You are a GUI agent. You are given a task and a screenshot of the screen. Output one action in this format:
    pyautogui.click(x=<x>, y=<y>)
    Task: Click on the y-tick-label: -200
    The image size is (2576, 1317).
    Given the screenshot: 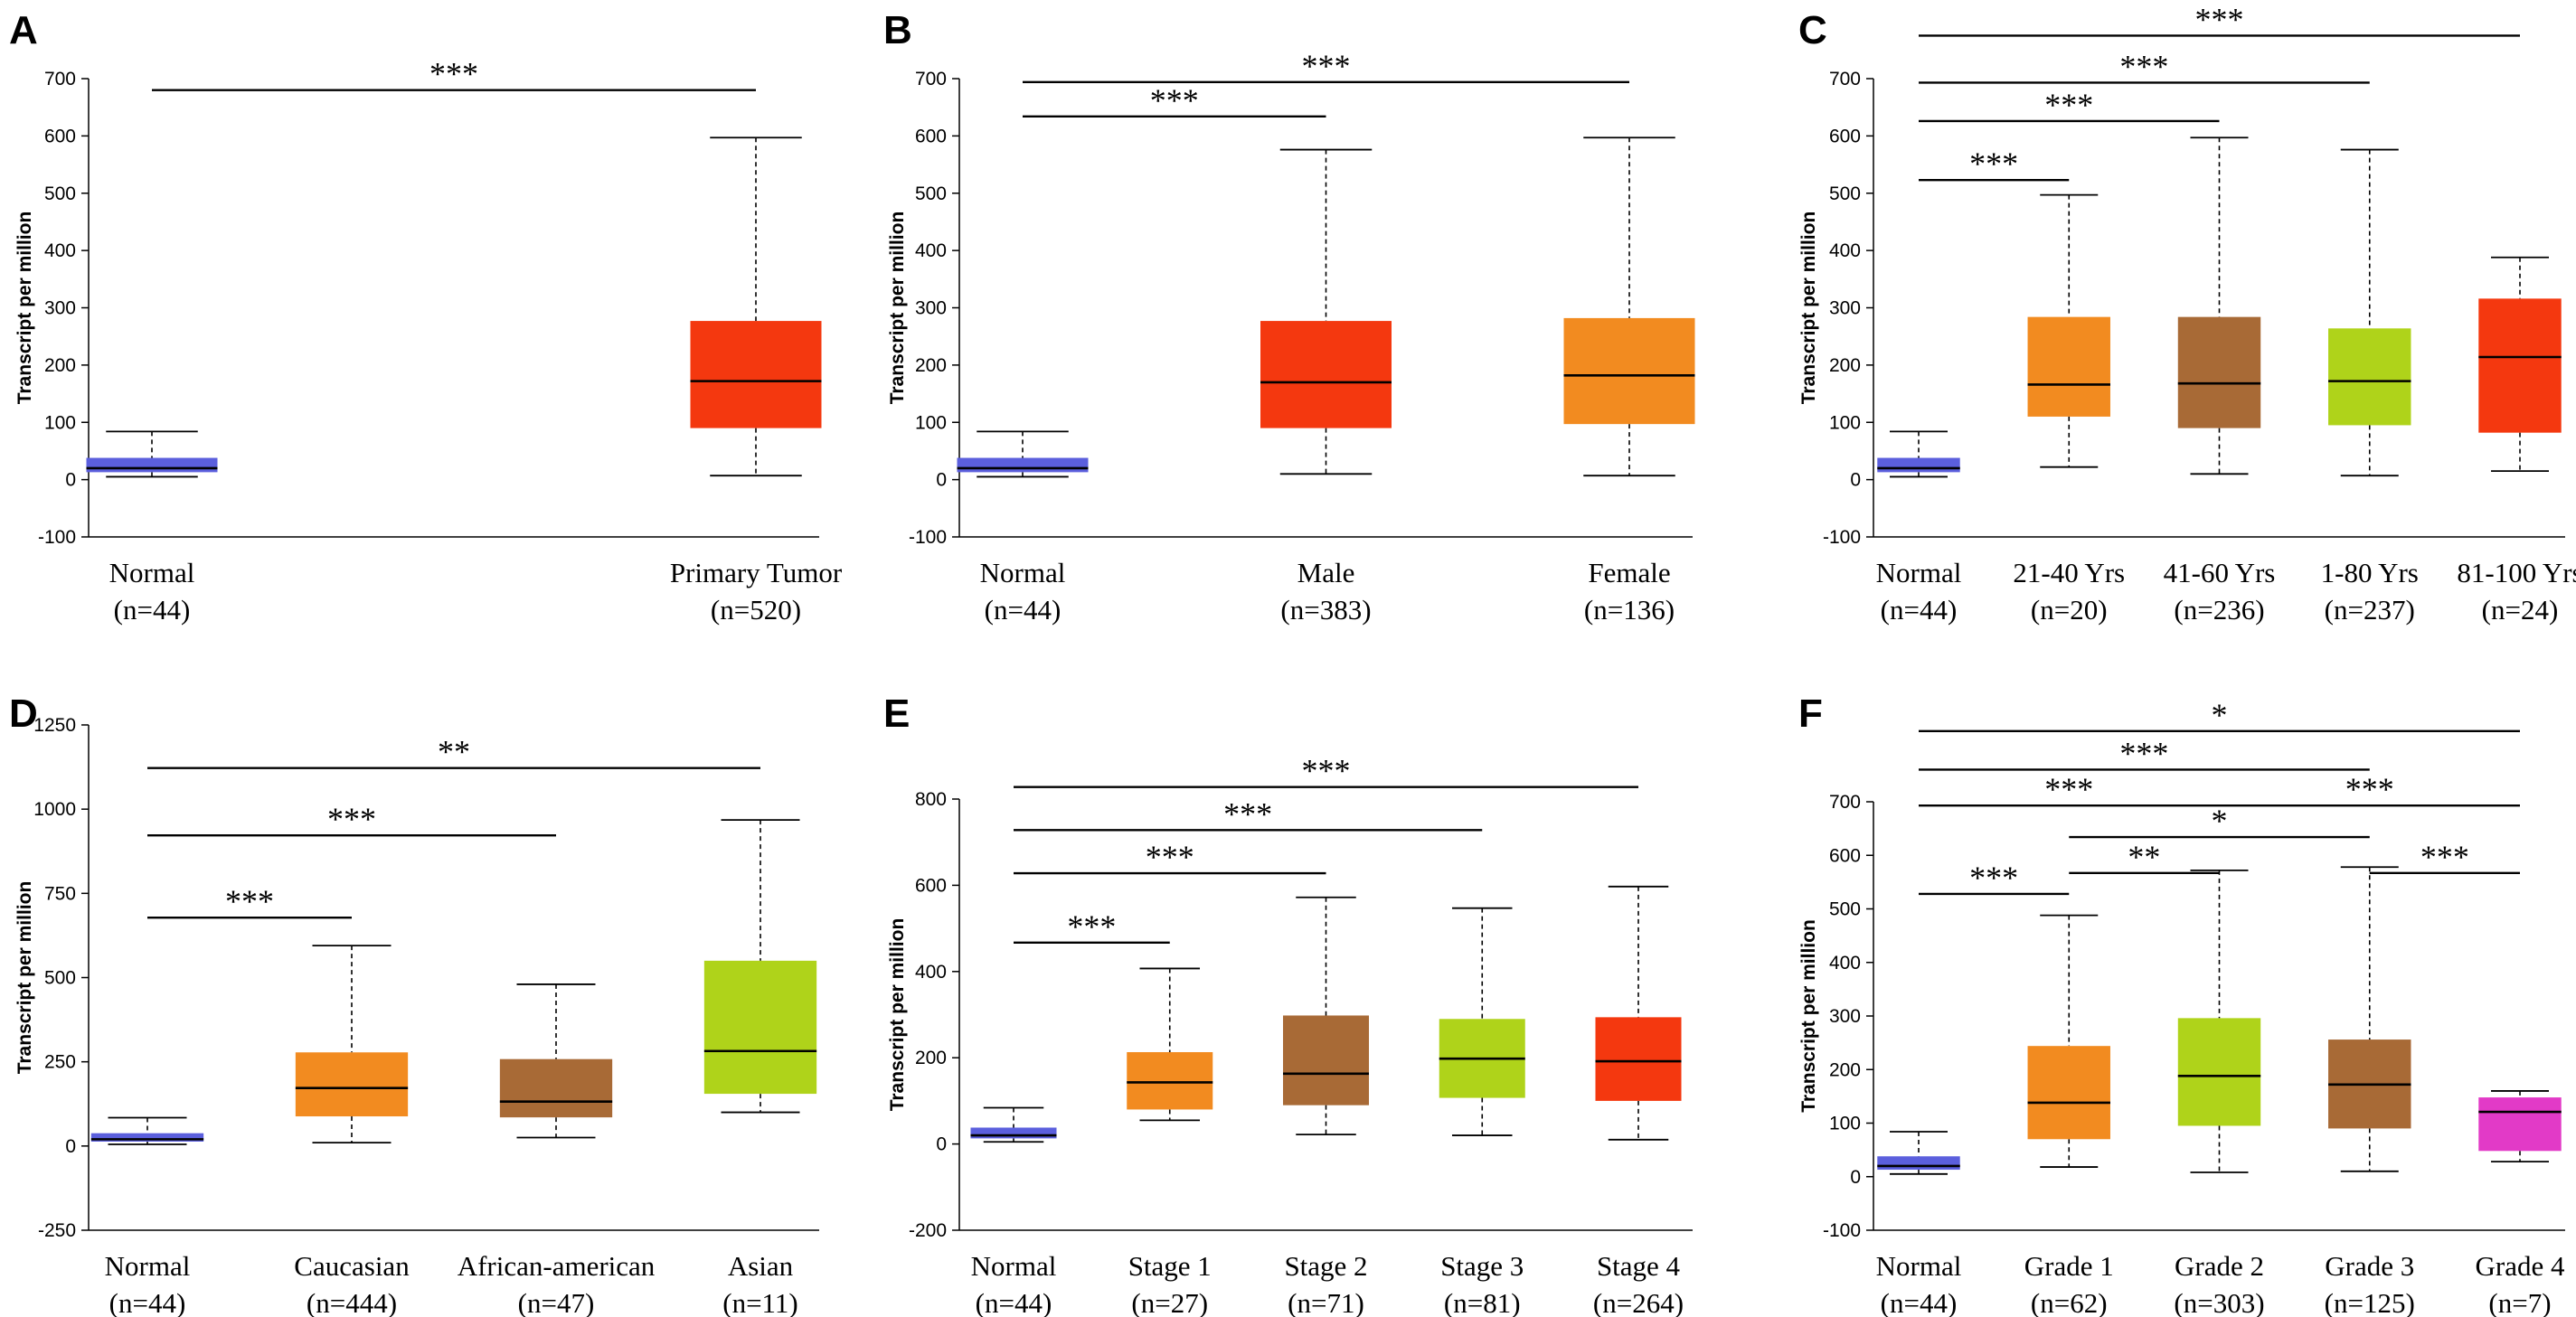 What is the action you would take?
    pyautogui.click(x=928, y=1230)
    